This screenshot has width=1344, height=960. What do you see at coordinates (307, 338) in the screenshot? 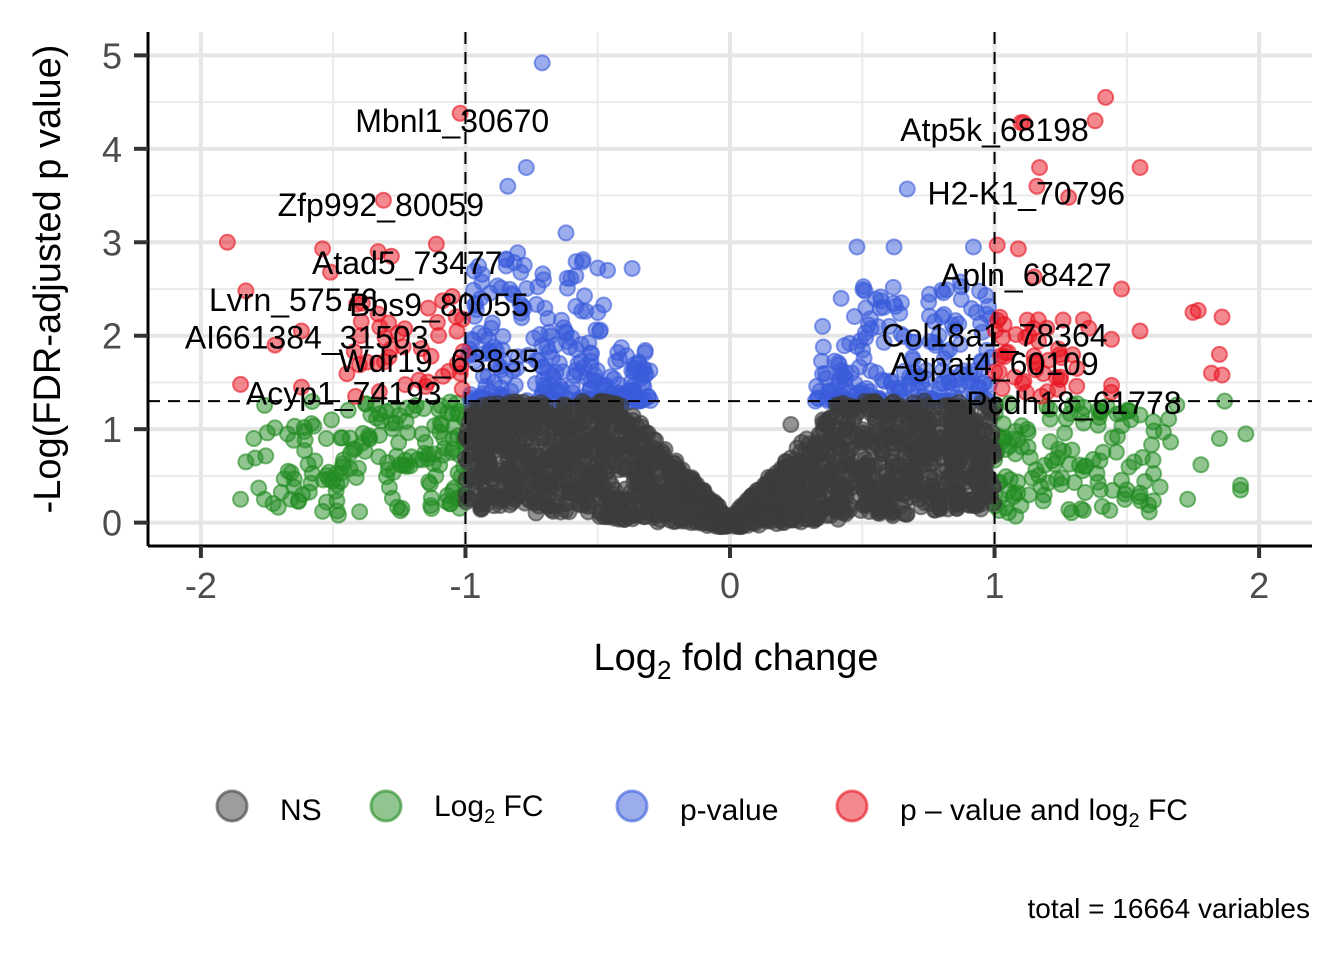
I see `gene-label: AI661384_31503` at bounding box center [307, 338].